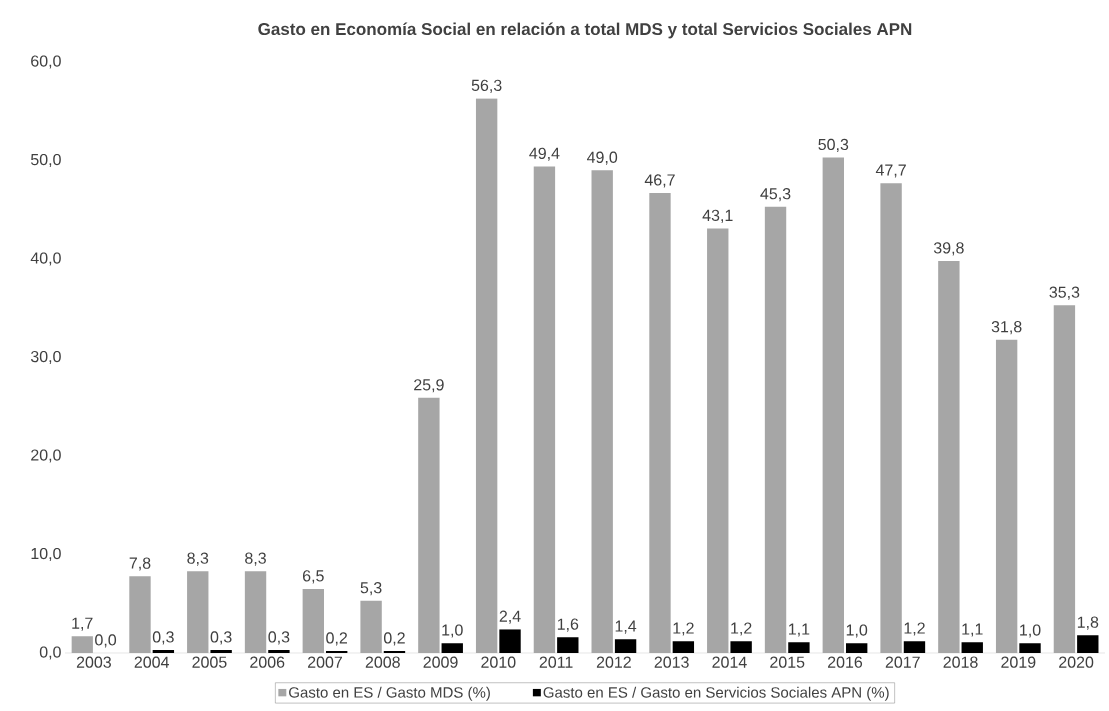 Image resolution: width=1109 pixels, height=711 pixels. Describe the element at coordinates (1006, 328) in the screenshot. I see `data-label: 31,8` at that location.